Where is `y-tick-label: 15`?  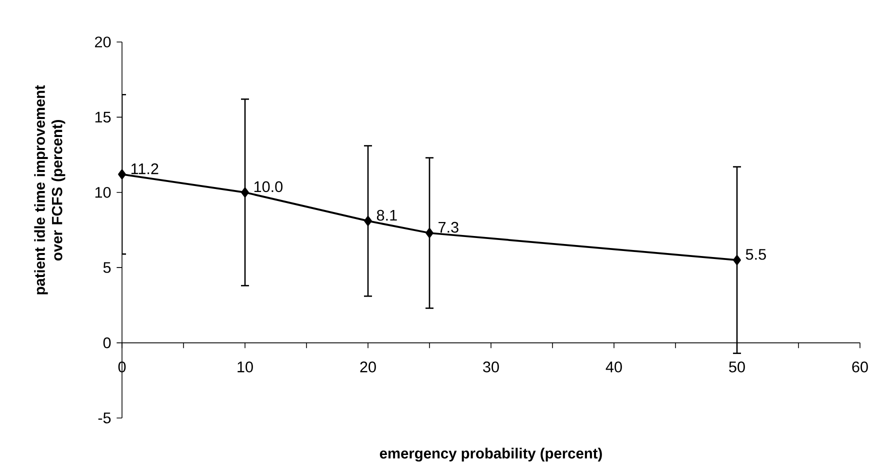 y-tick-label: 15 is located at coordinates (103, 117).